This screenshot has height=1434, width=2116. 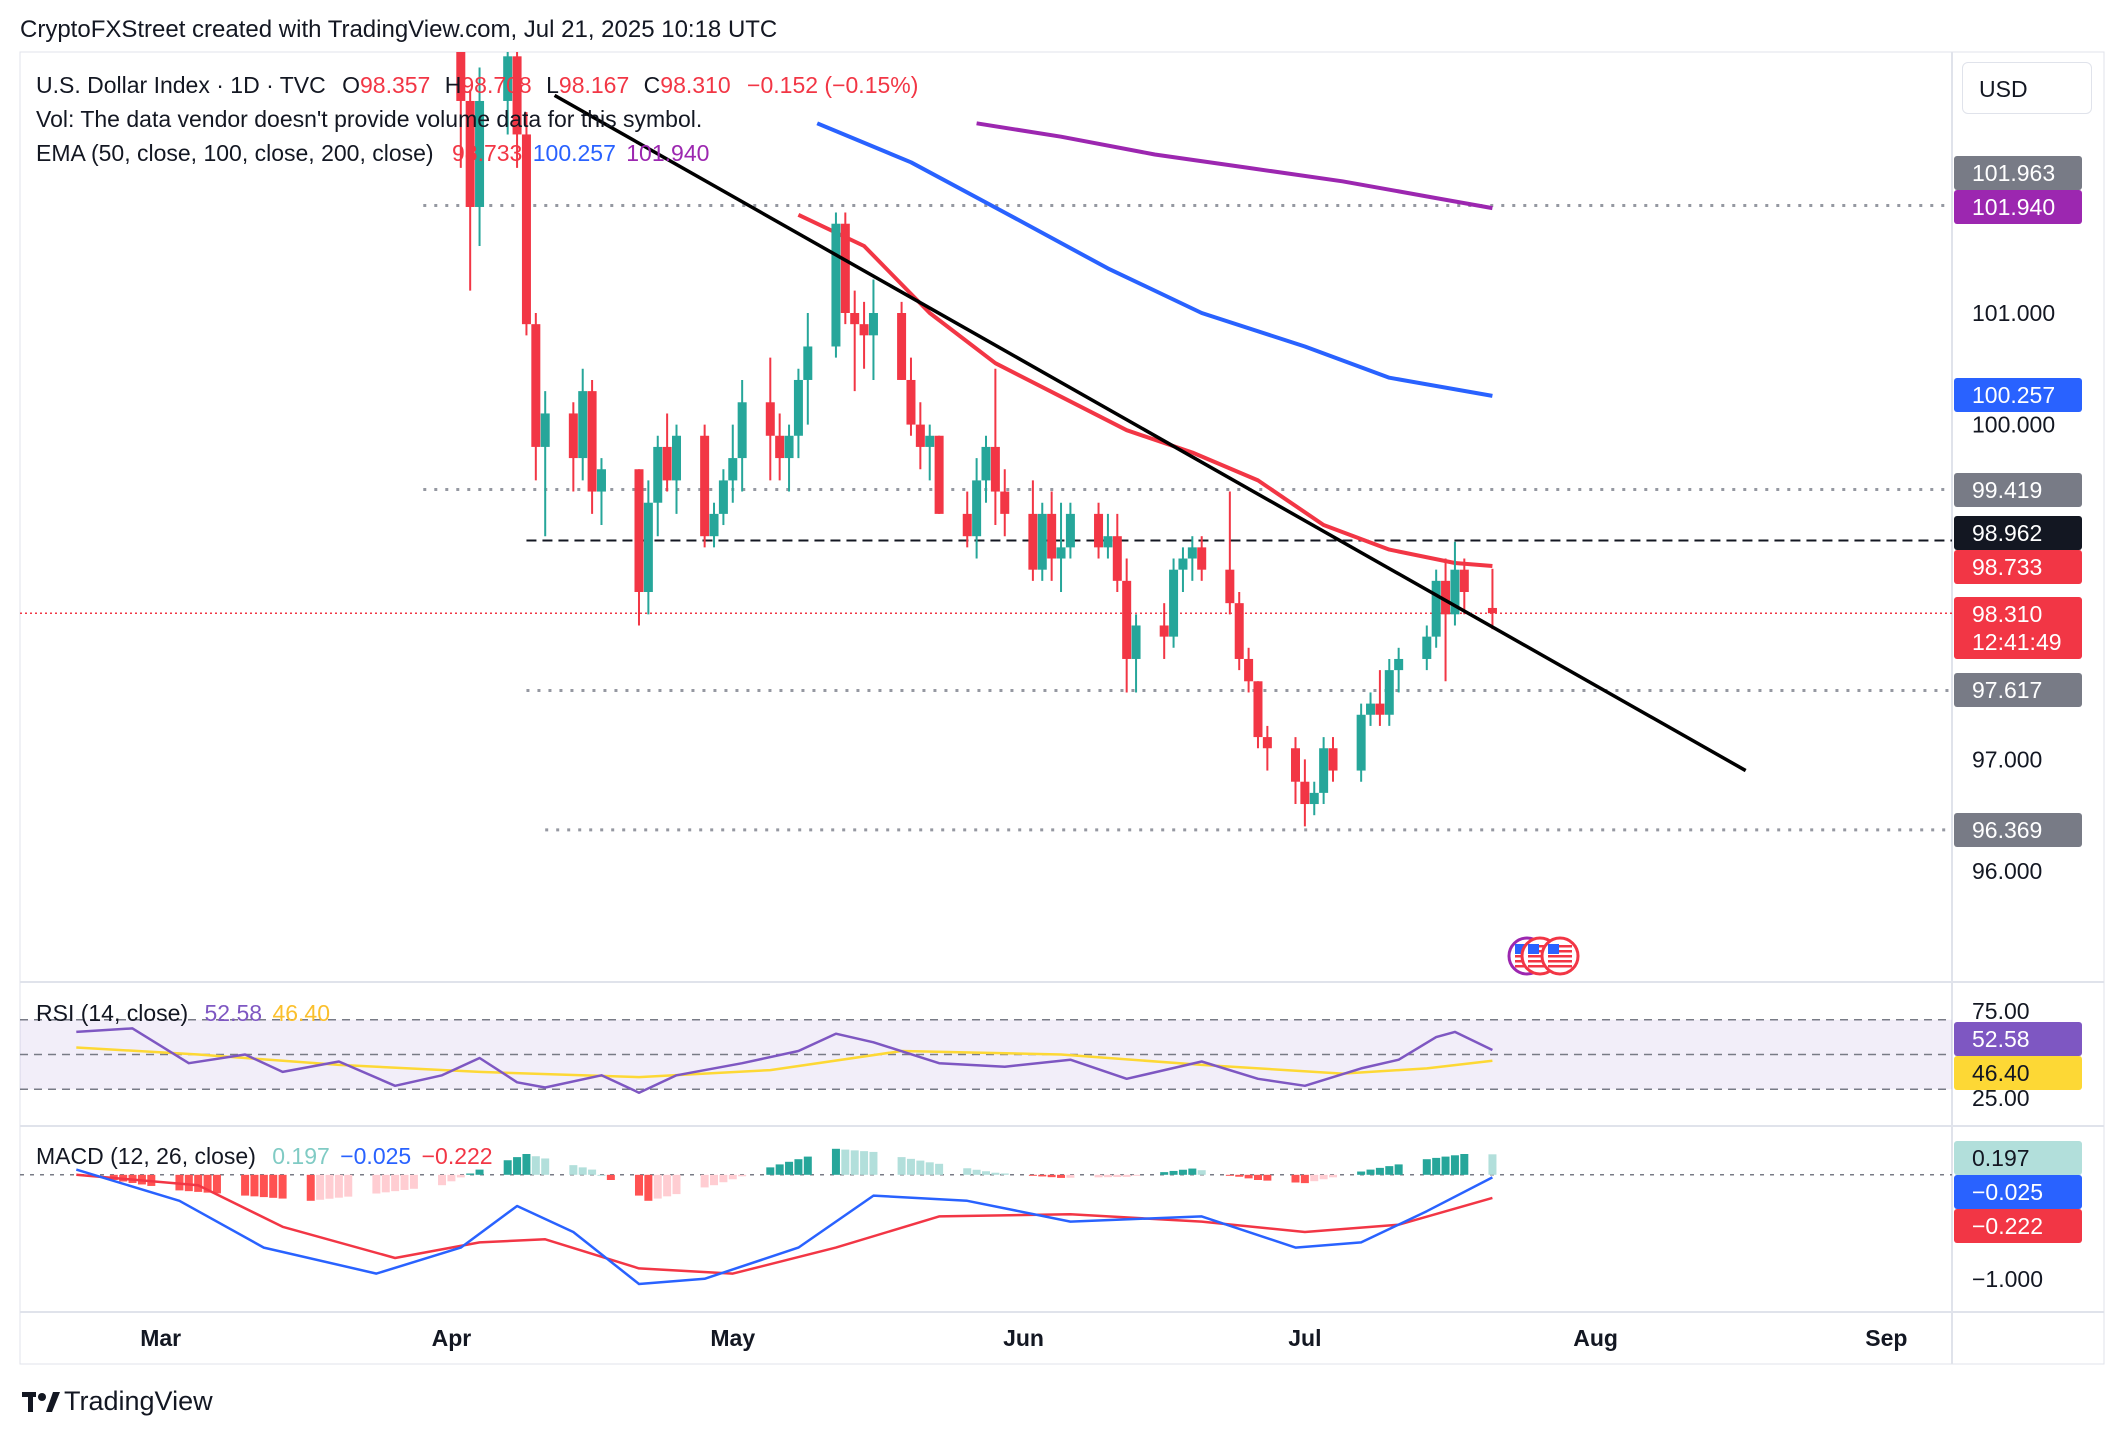 I want to click on price-tag: 98.962, so click(x=2018, y=533).